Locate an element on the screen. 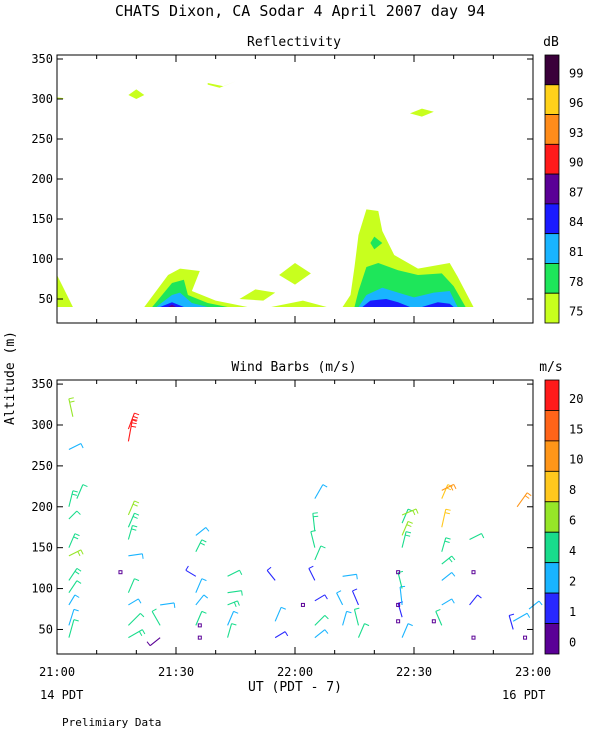  refl-colorbar-label: 90 is located at coordinates (576, 163).